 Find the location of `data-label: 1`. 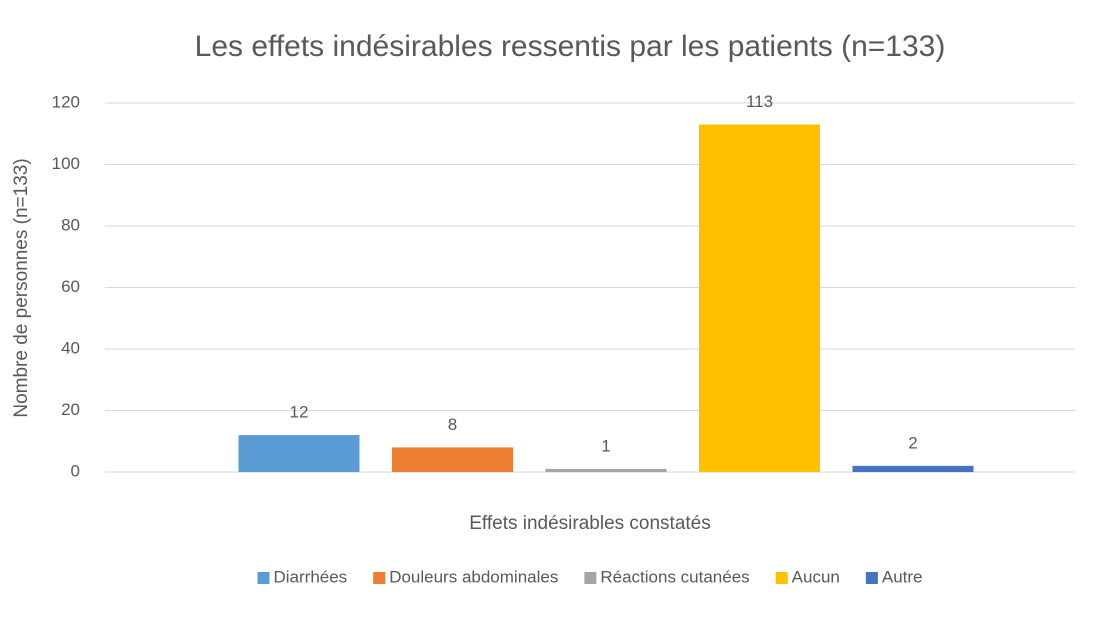

data-label: 1 is located at coordinates (605, 445).